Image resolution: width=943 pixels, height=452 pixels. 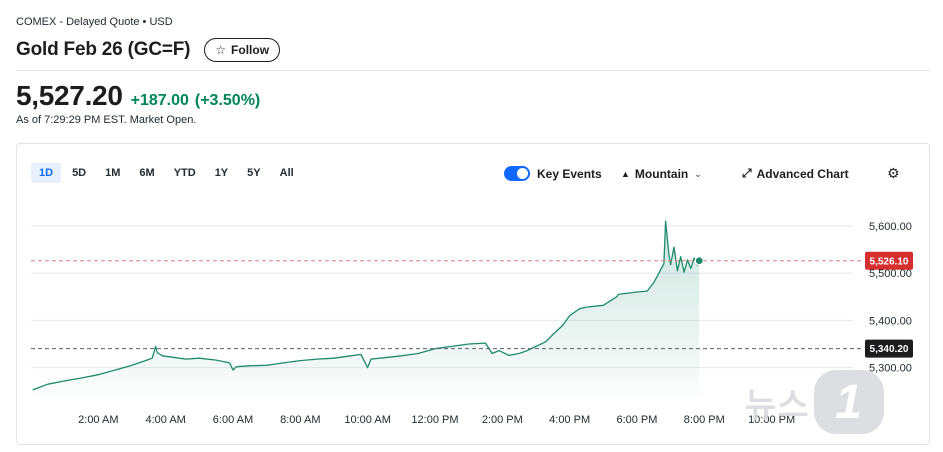 What do you see at coordinates (367, 420) in the screenshot?
I see `x-tick-label: 10:00 AM` at bounding box center [367, 420].